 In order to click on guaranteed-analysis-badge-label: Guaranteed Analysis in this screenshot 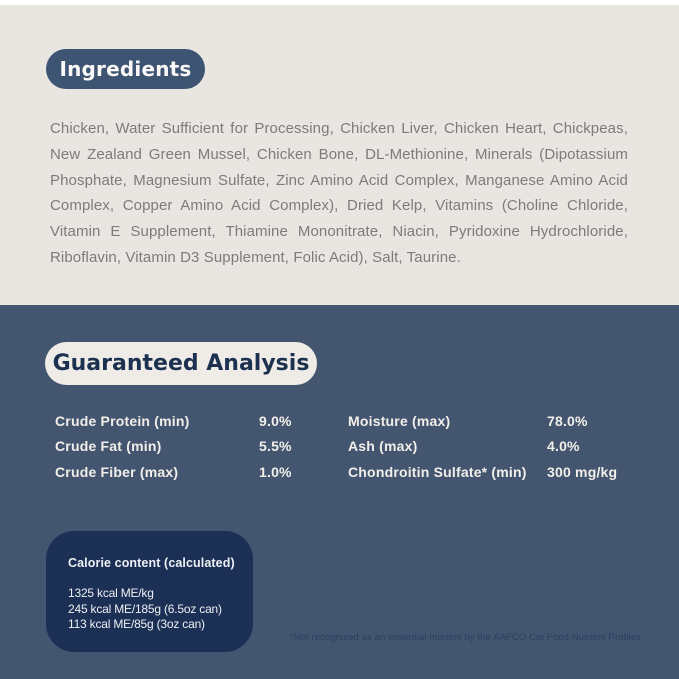, I will do `click(181, 363)`.